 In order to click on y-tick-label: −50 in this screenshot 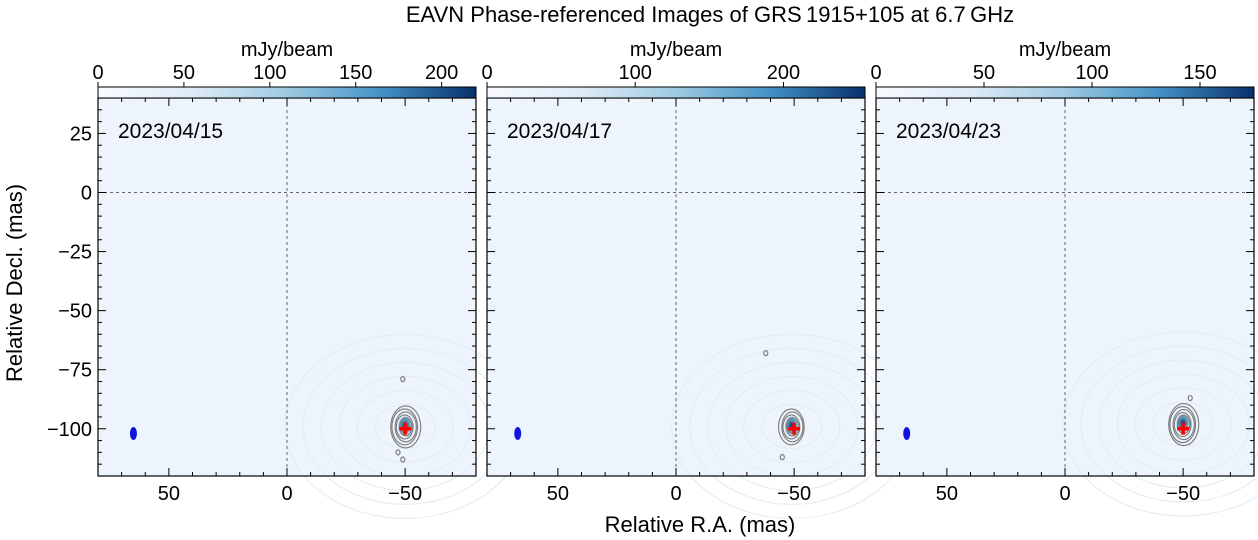, I will do `click(75, 312)`.